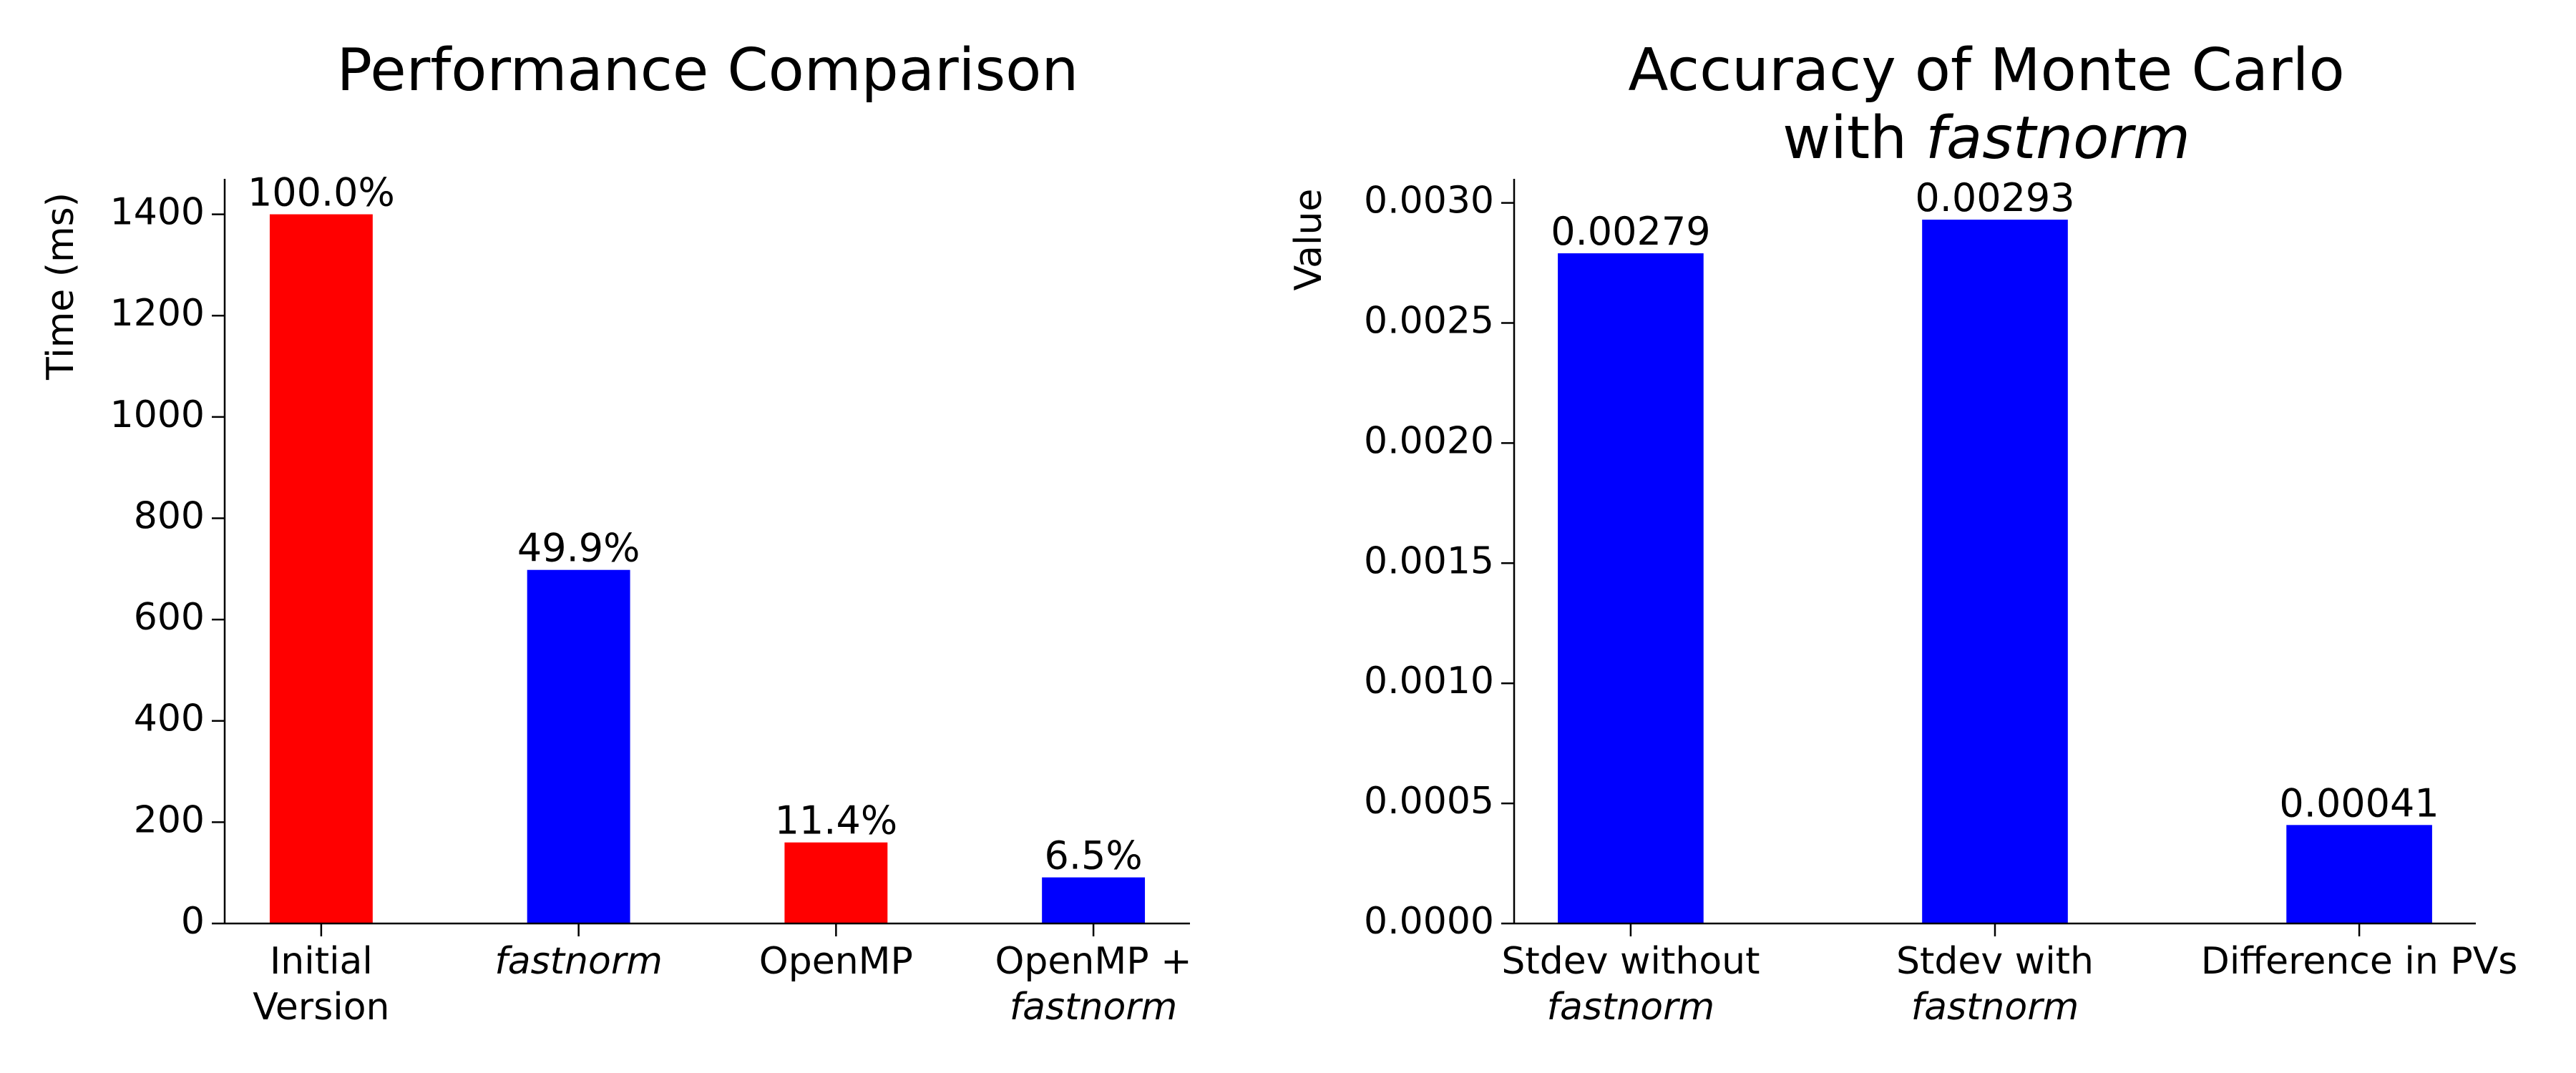  What do you see at coordinates (836, 821) in the screenshot?
I see `value-label: 11.4%` at bounding box center [836, 821].